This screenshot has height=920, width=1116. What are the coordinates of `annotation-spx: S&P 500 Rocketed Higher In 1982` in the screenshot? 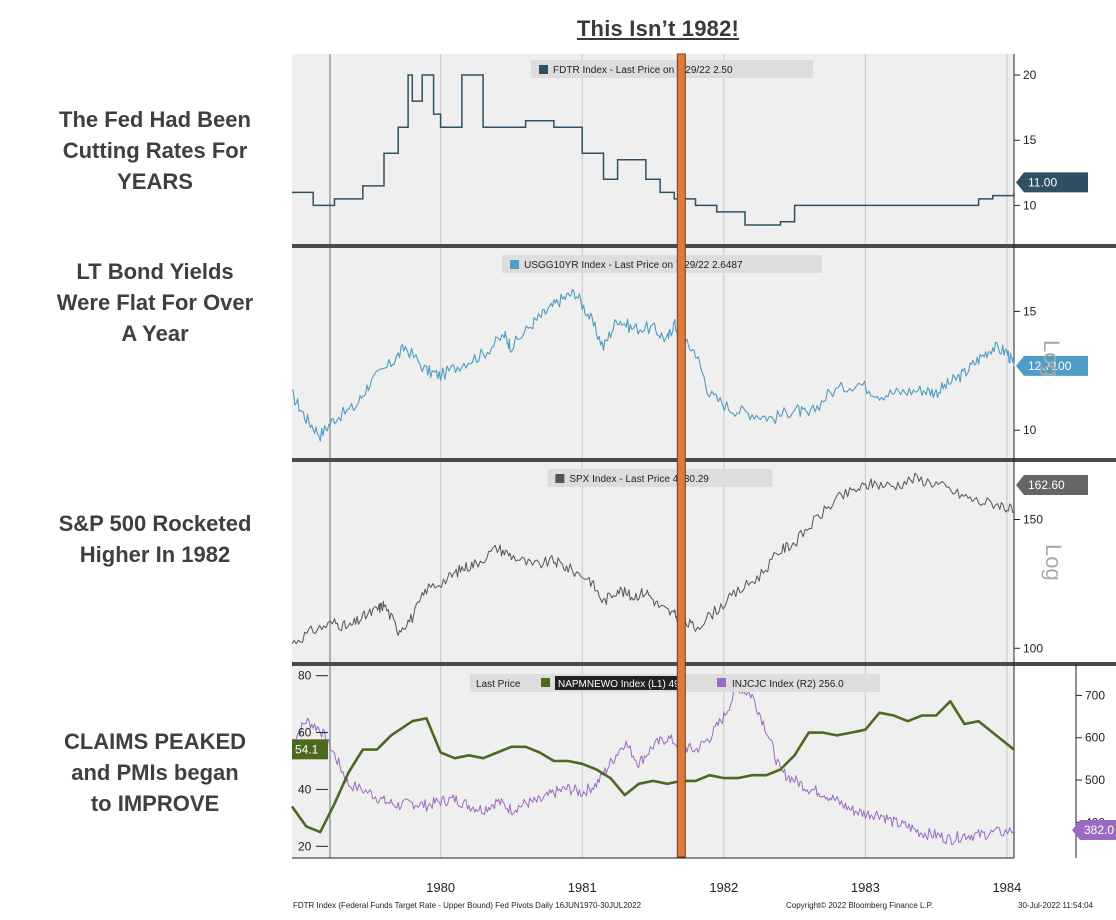 It's located at (155, 539).